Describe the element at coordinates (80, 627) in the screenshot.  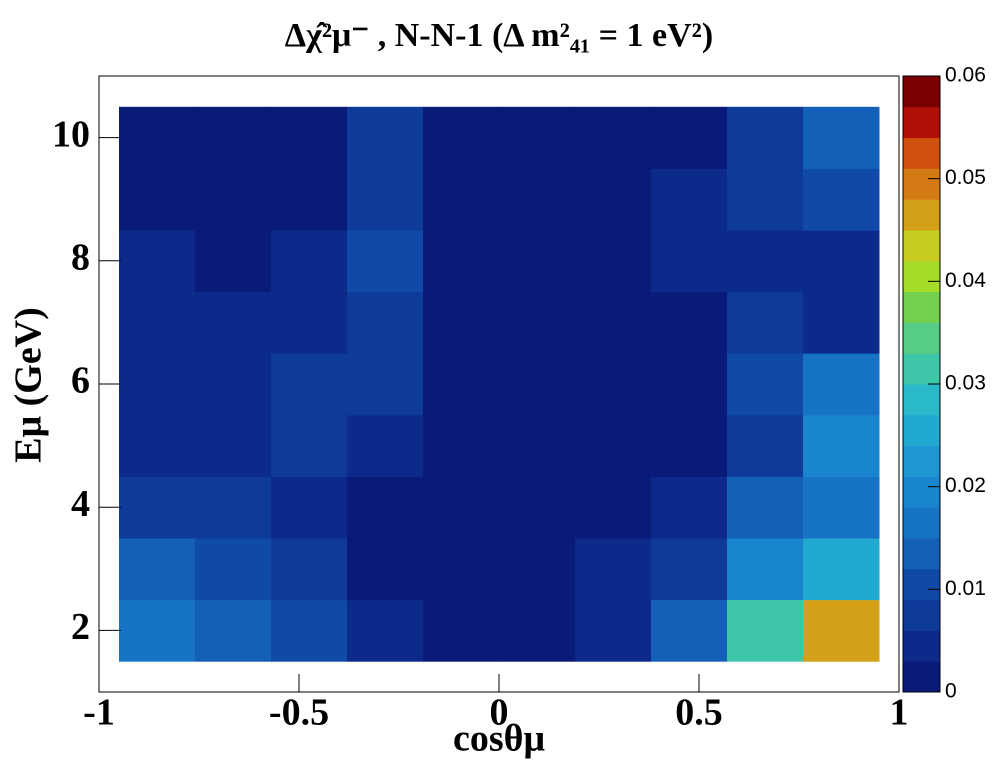
I see `y-tick-label: 2` at that location.